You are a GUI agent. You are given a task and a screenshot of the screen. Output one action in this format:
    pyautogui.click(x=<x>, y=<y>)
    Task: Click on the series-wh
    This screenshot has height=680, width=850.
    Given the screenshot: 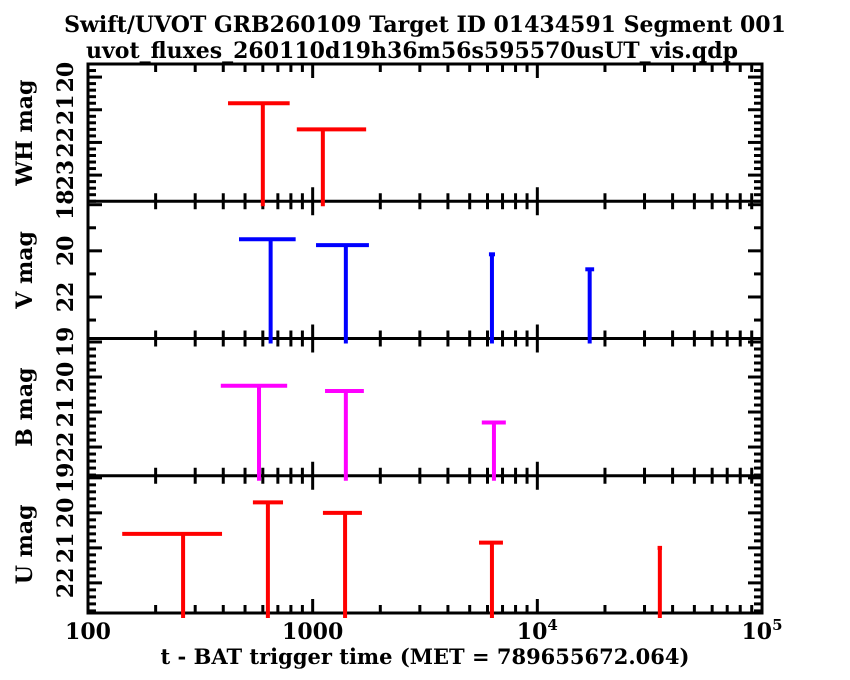 What is the action you would take?
    pyautogui.click(x=297, y=154)
    